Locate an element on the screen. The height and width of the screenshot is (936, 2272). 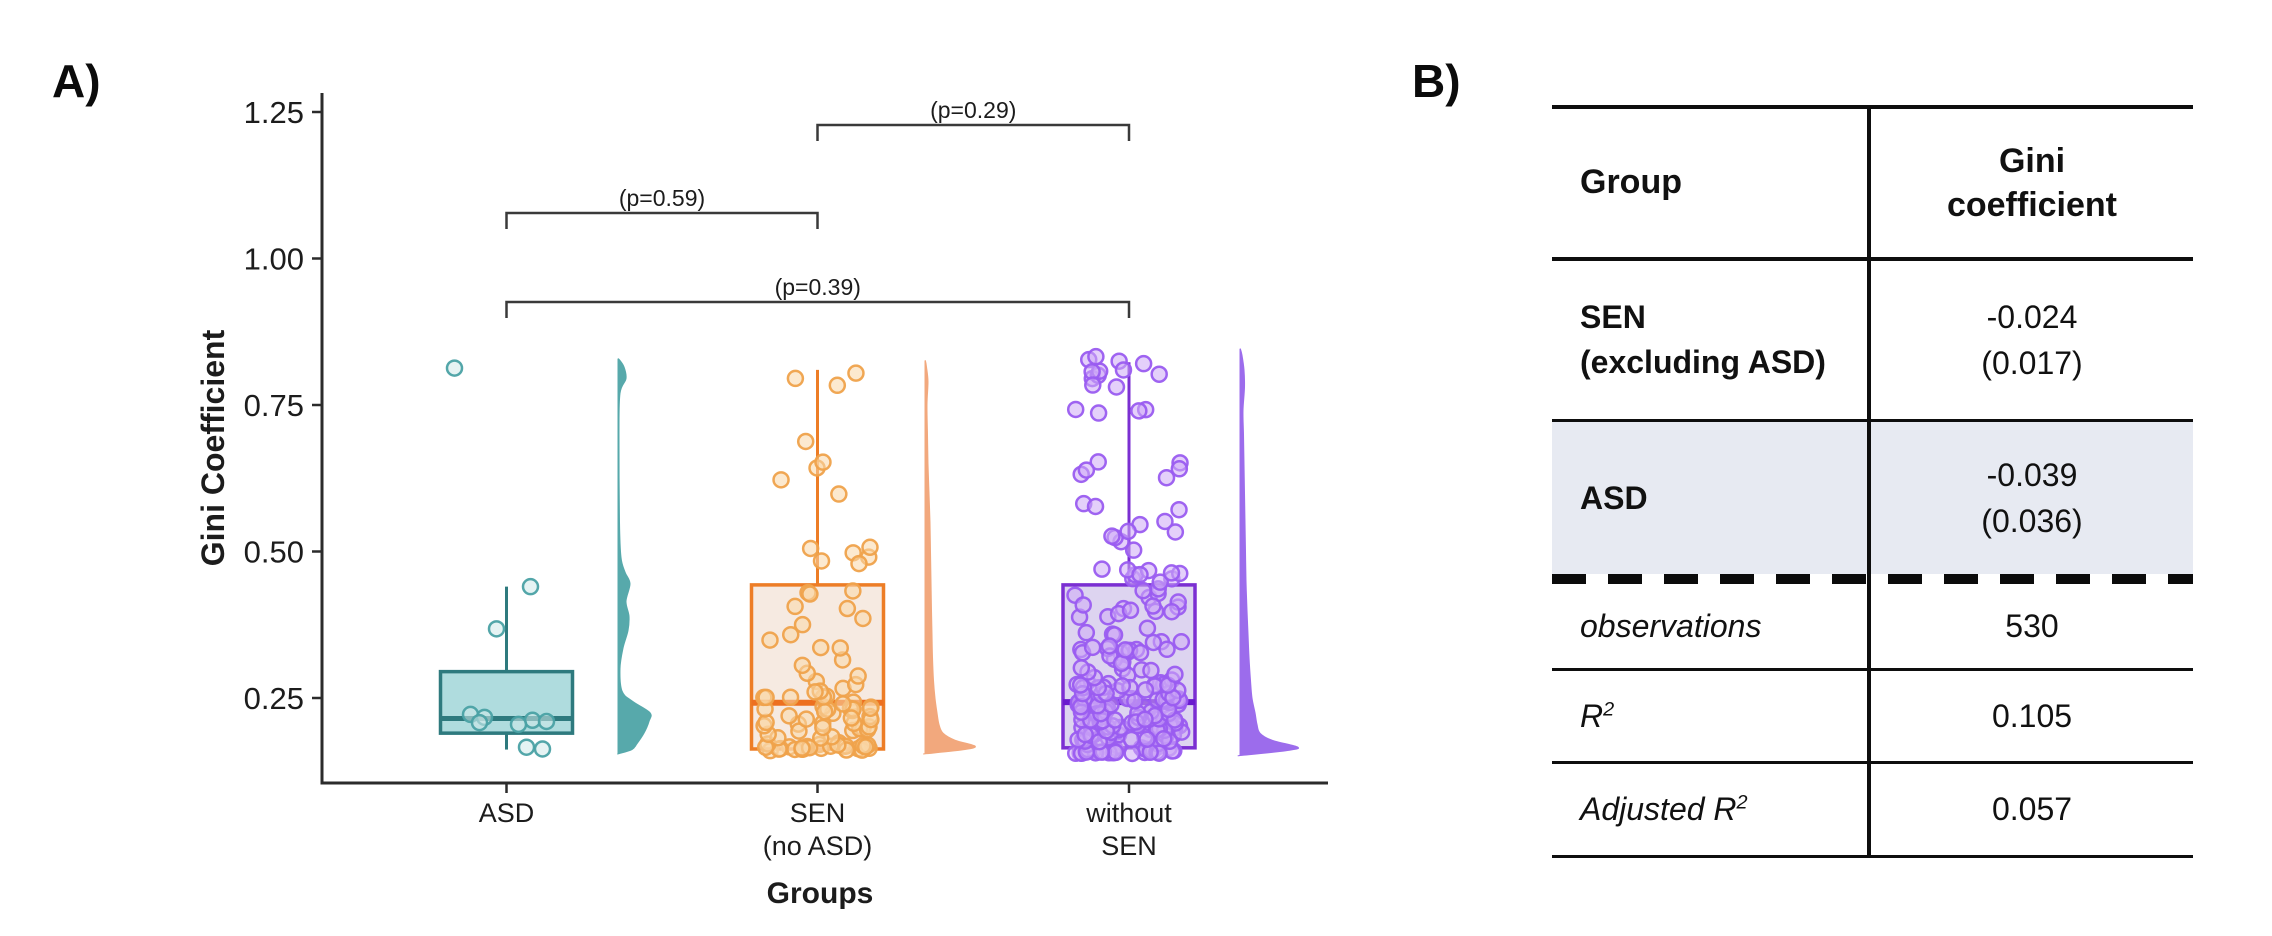
table-row-sen: SEN (excluding ASD) -0.024 (0.017) is located at coordinates (1872, 340).